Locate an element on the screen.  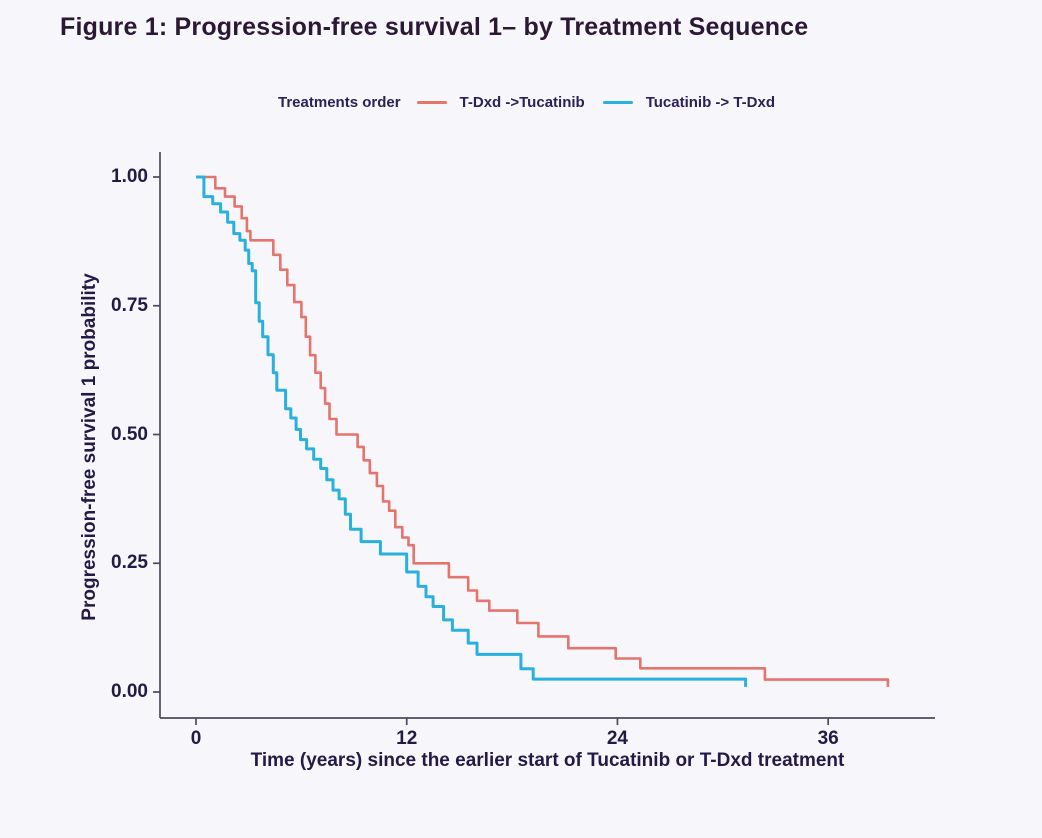
legend-label-tdxd-first: T-Dxd ->Tucatinib is located at coordinates (522, 102).